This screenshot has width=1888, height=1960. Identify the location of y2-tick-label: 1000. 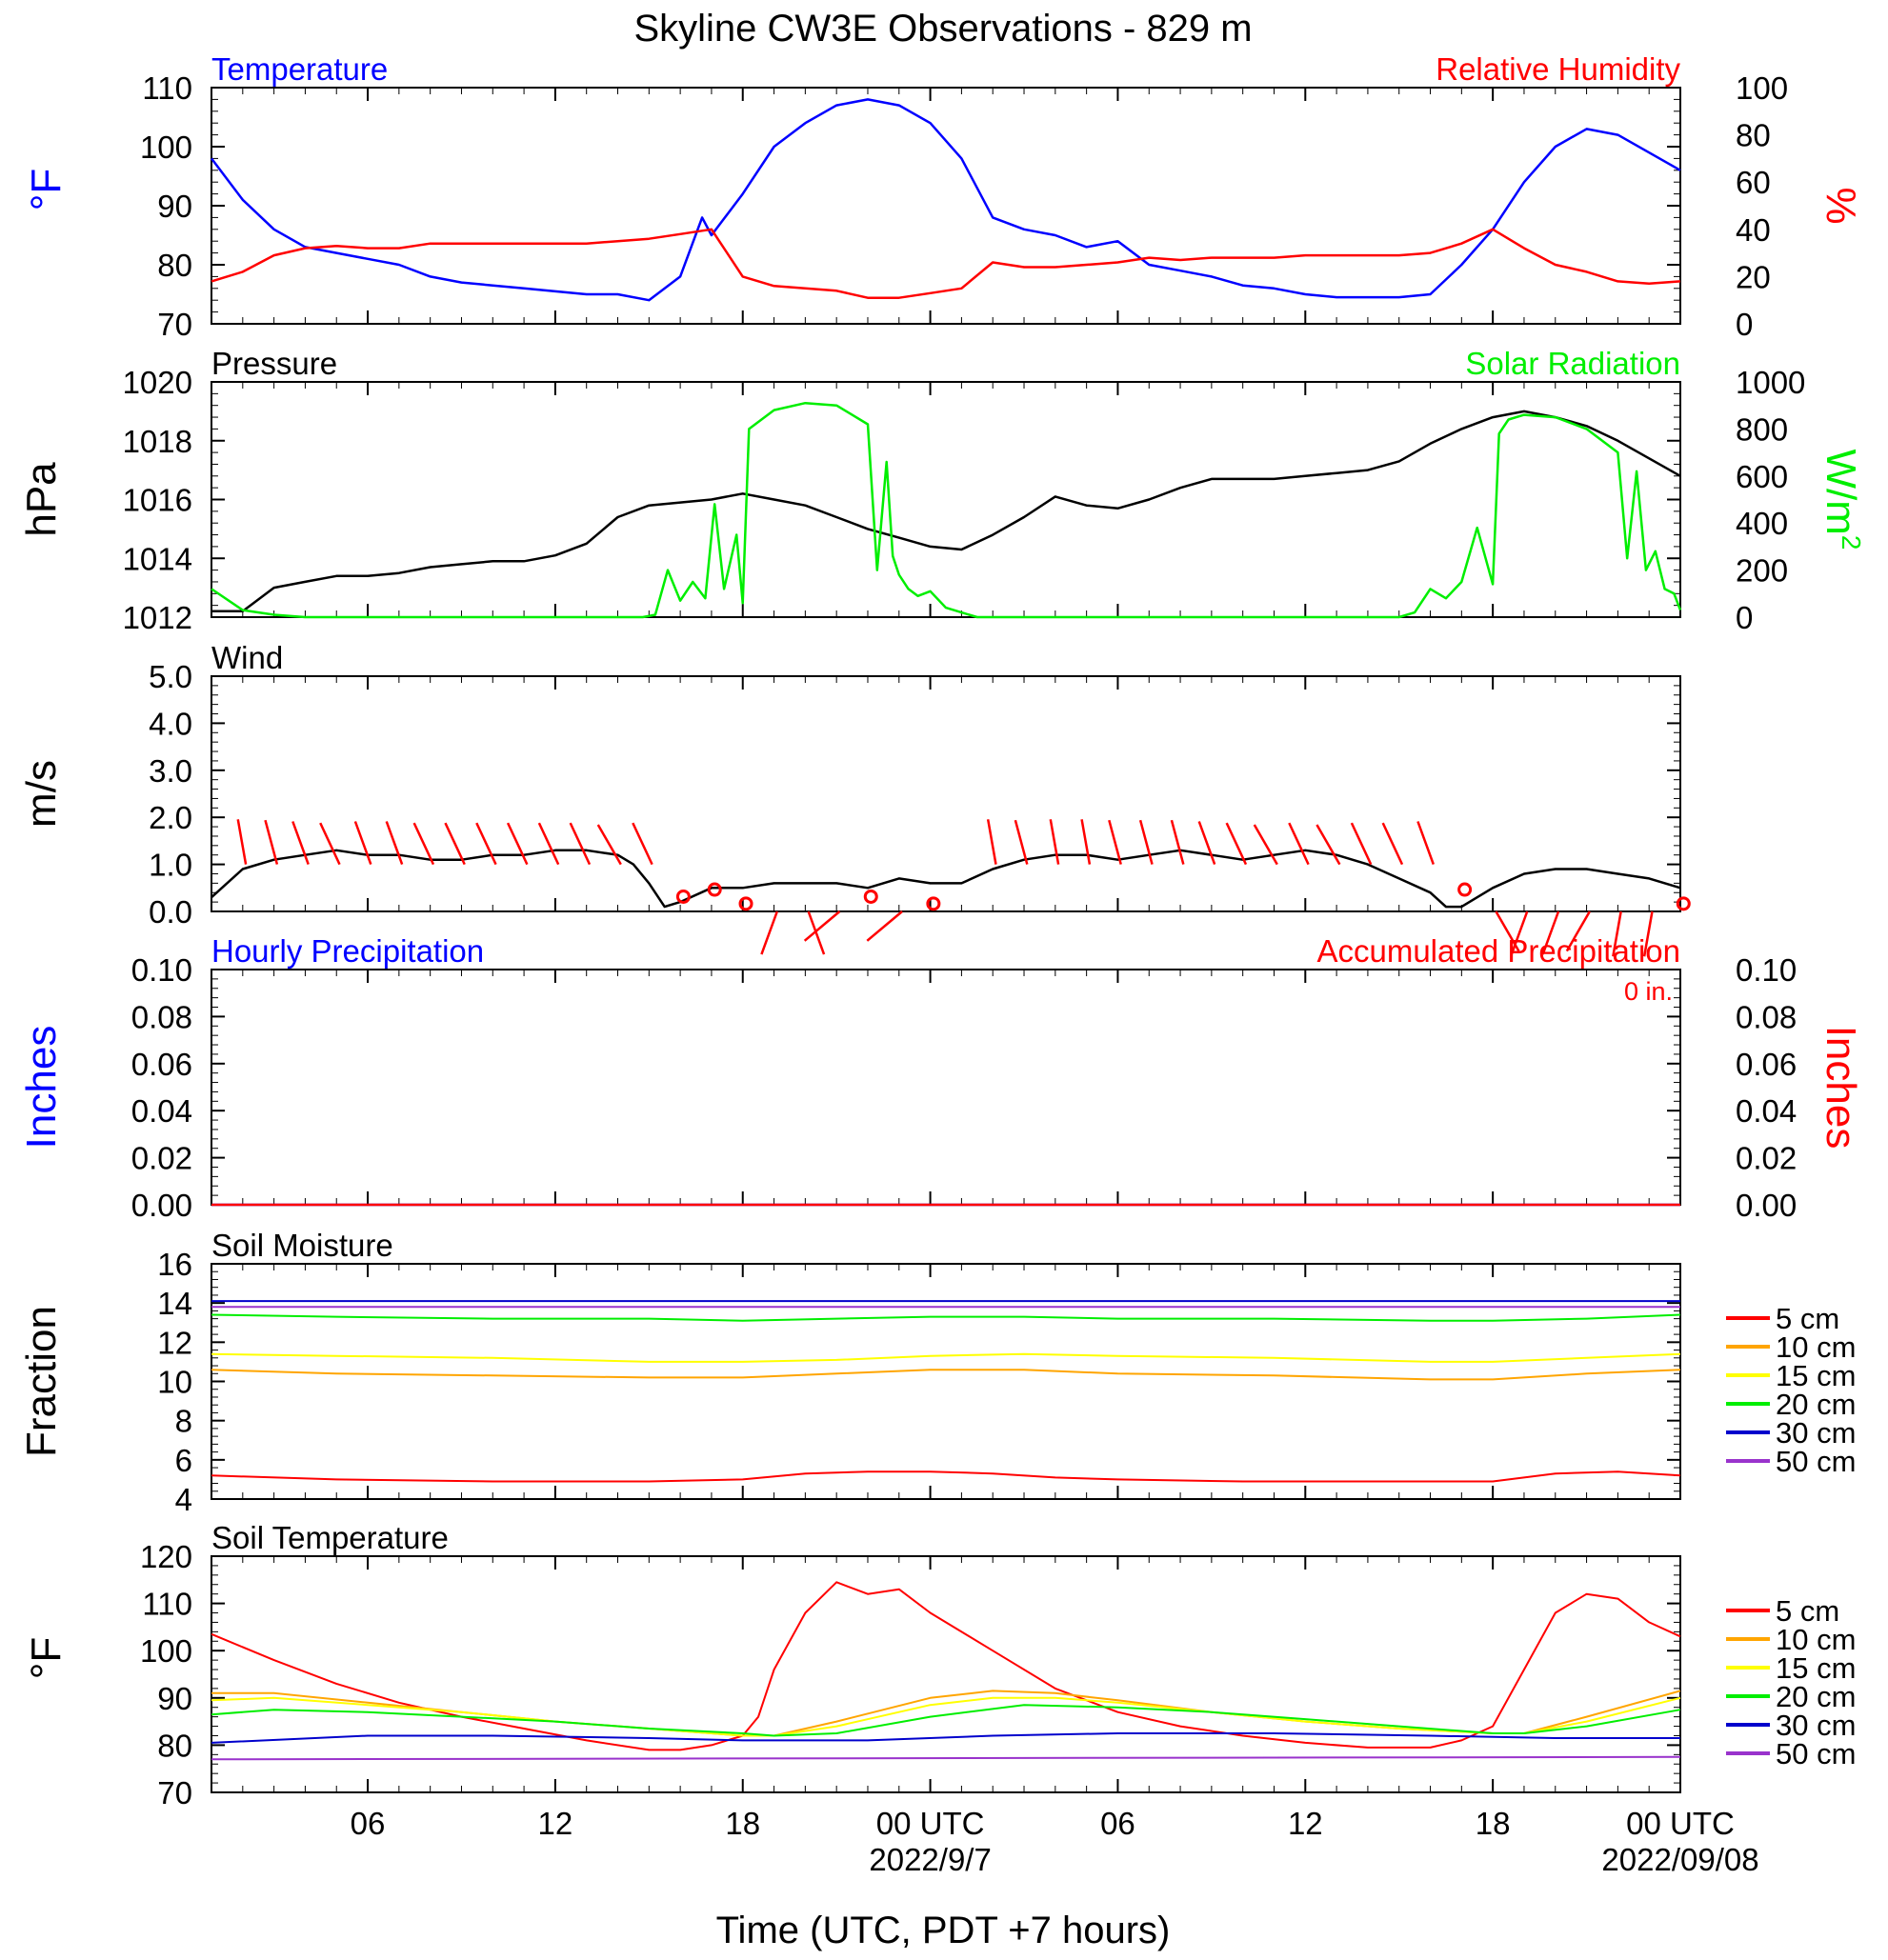
(1770, 382).